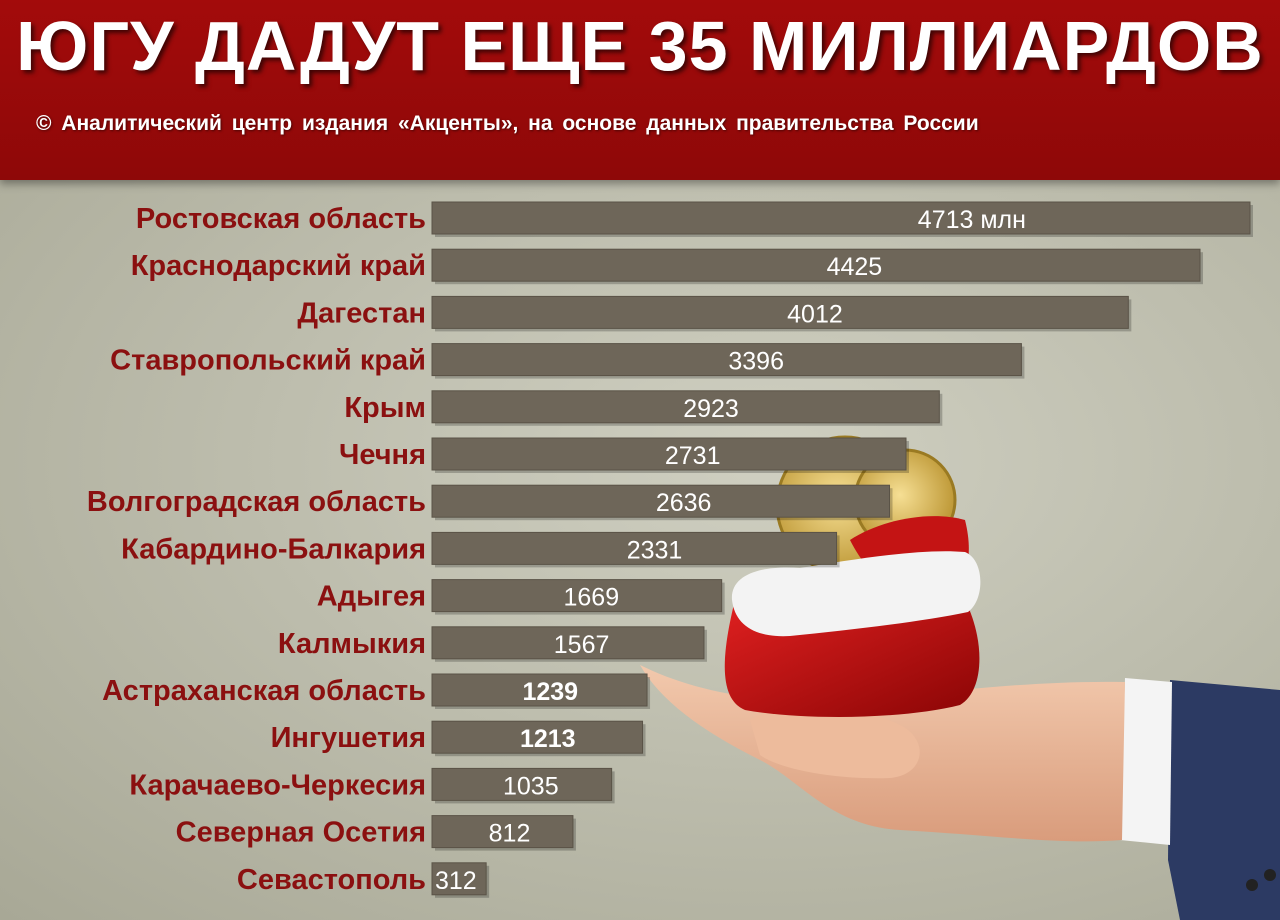 This screenshot has width=1280, height=920. What do you see at coordinates (655, 550) in the screenshot?
I see `value-label: 2331` at bounding box center [655, 550].